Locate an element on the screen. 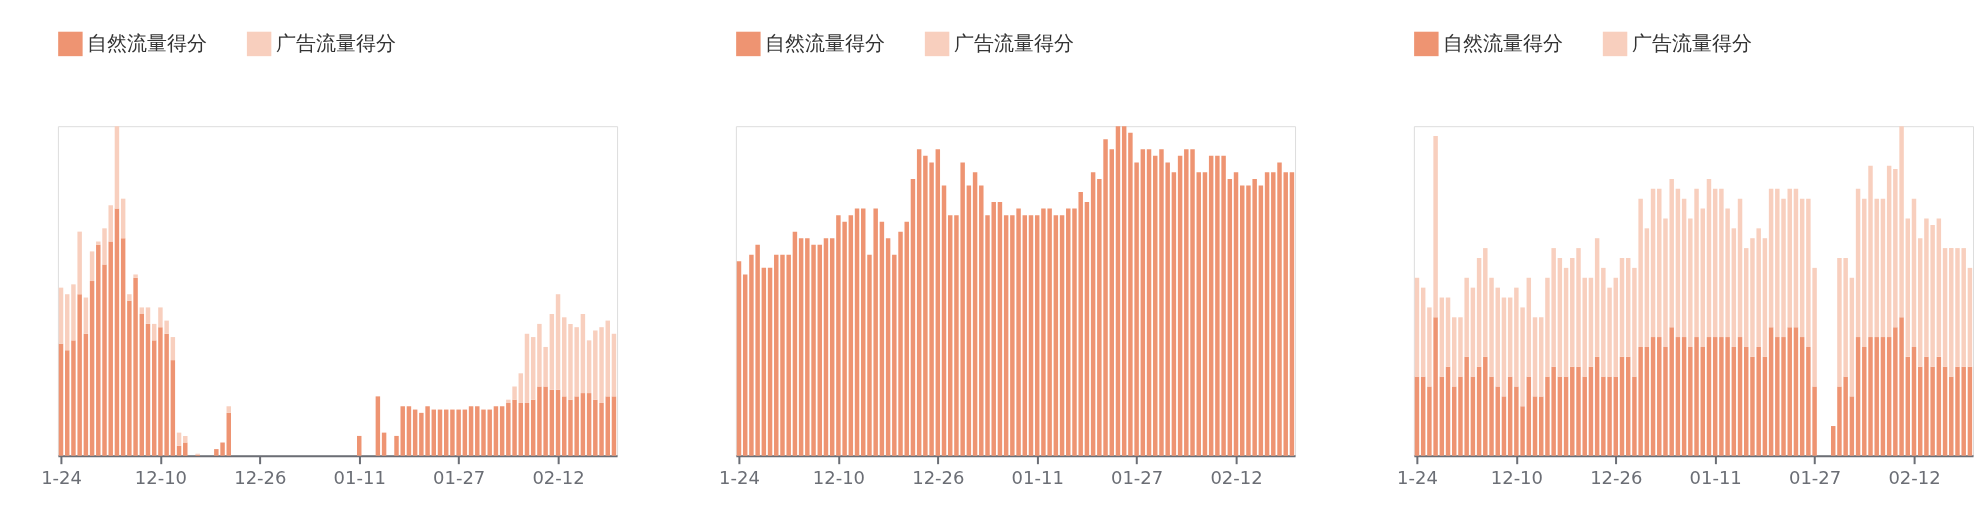 The height and width of the screenshot is (520, 1984). x-tick-label: 12-26 is located at coordinates (1616, 478).